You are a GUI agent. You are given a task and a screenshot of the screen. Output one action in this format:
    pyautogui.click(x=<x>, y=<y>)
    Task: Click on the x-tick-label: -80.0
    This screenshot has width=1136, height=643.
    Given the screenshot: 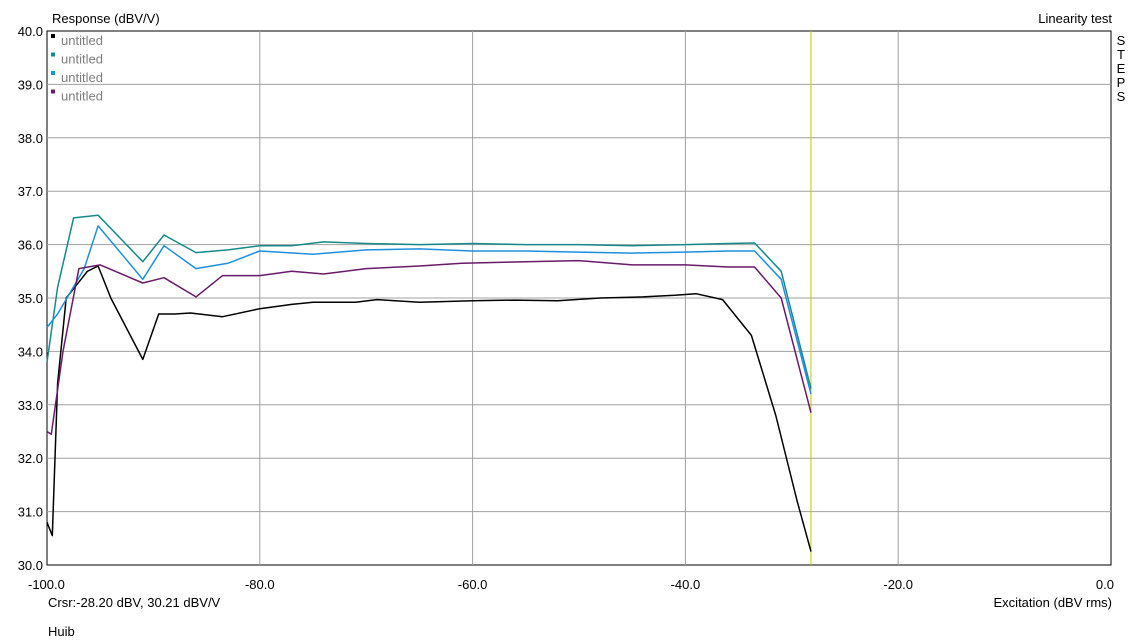 What is the action you would take?
    pyautogui.click(x=260, y=584)
    